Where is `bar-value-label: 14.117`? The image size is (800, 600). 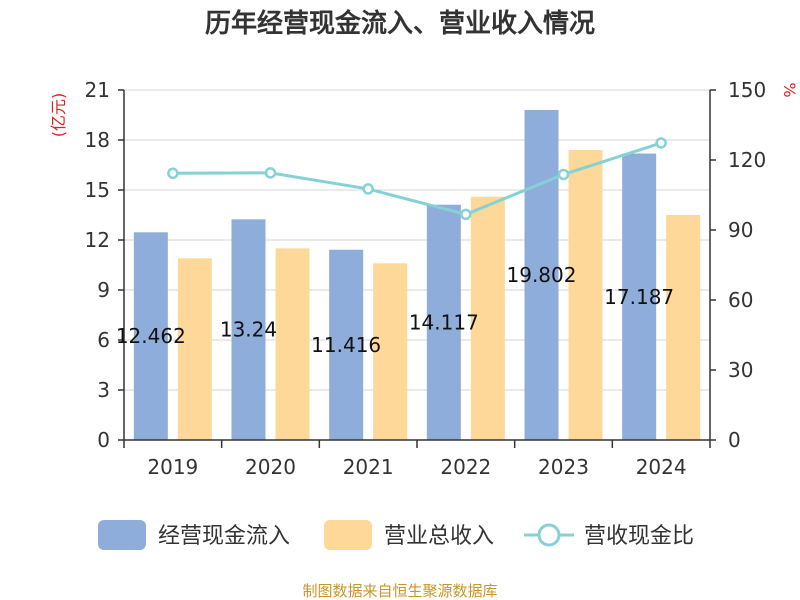
bar-value-label: 14.117 is located at coordinates (444, 322).